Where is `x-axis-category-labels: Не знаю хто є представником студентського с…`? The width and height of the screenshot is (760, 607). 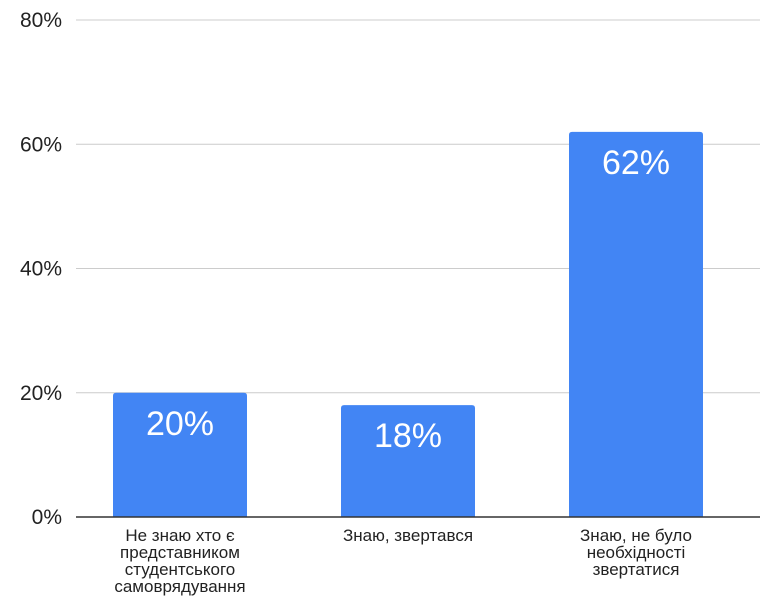
x-axis-category-labels: Не знаю хто є представником студентського с… is located at coordinates (403, 561).